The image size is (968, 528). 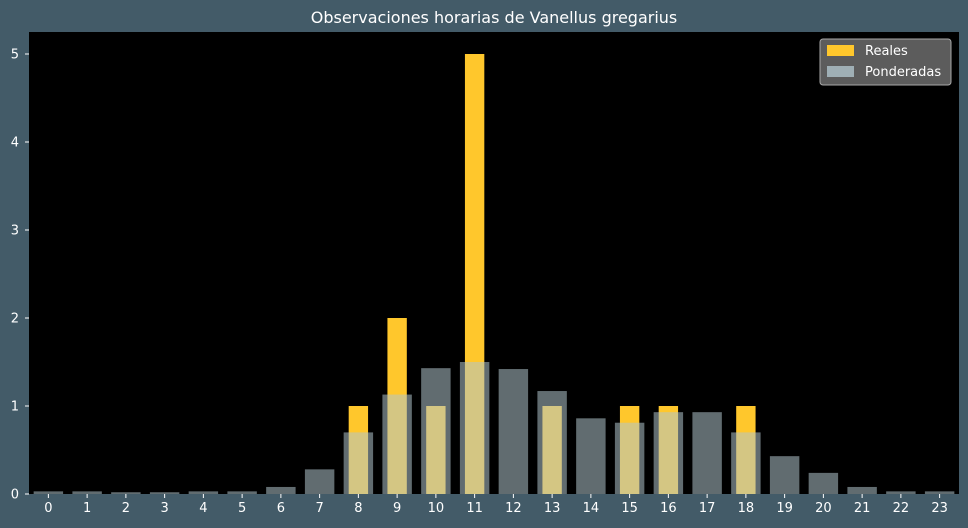 I want to click on x-tick-label: 16, so click(x=668, y=508).